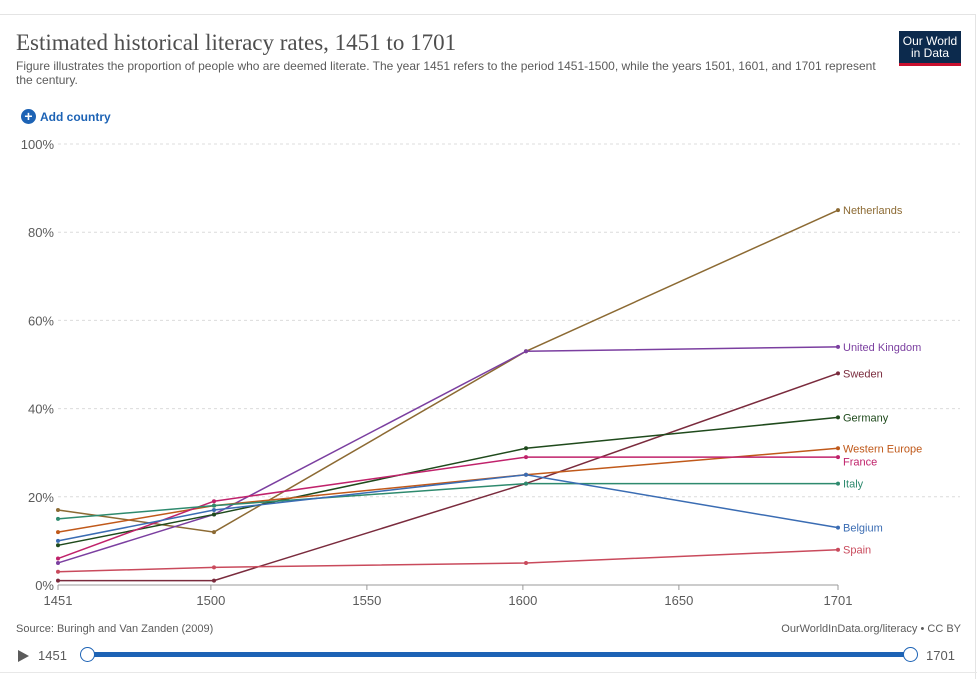 Image resolution: width=977 pixels, height=679 pixels. I want to click on timeline-start-label: 1451, so click(52, 655).